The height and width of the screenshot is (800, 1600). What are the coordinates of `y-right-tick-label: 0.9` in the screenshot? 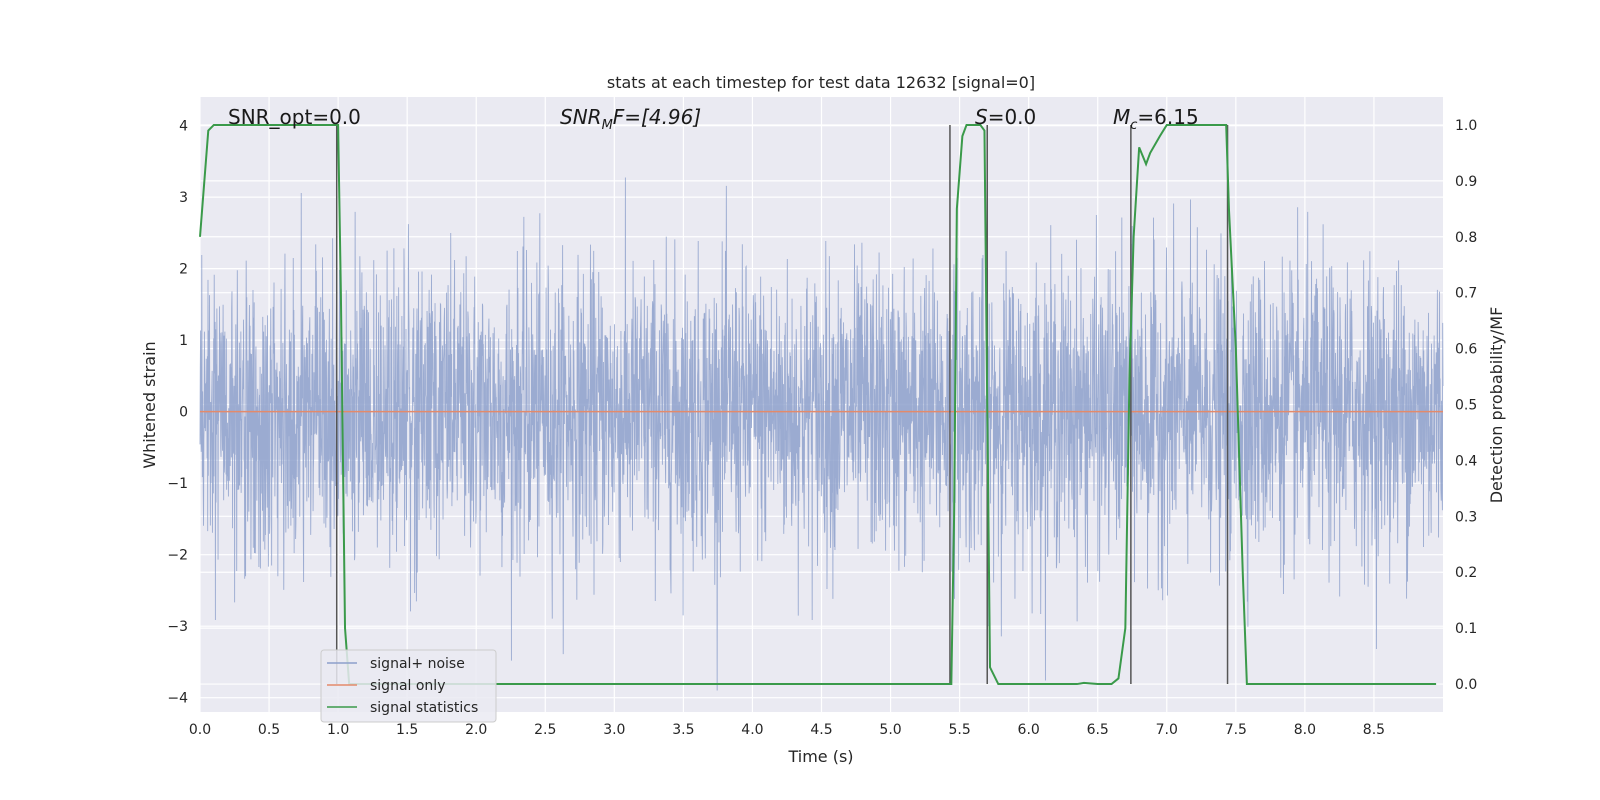 It's located at (1466, 182).